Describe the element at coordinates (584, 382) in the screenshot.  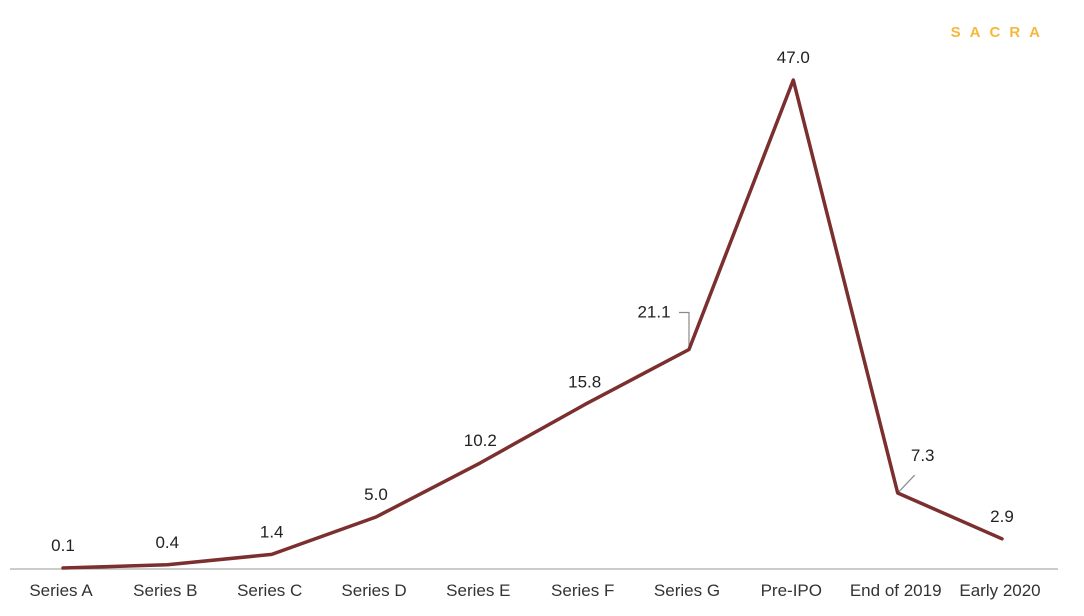
I see `data-label-series-f: 15.8` at that location.